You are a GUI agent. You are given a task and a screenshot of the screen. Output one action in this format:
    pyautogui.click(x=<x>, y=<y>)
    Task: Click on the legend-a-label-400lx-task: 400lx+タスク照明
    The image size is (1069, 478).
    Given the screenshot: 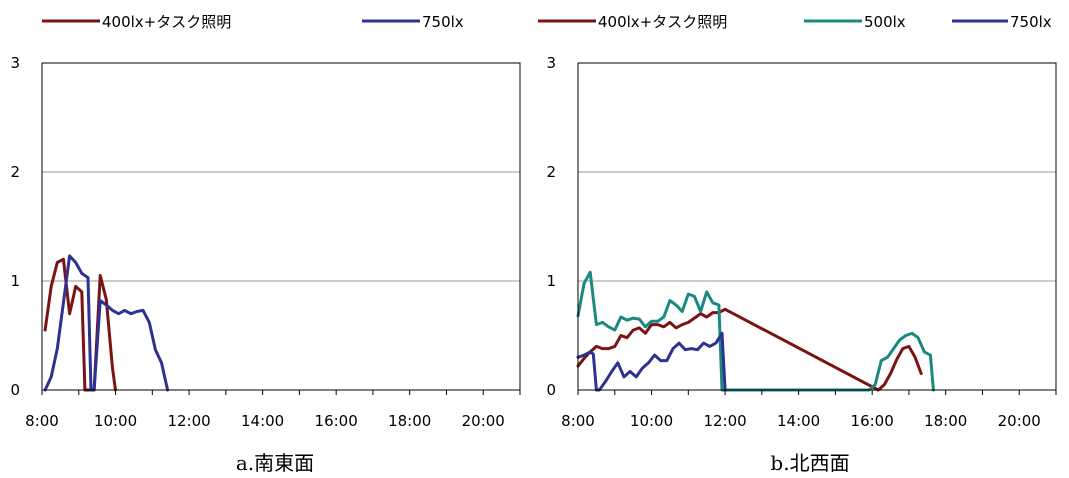 What is the action you would take?
    pyautogui.click(x=166, y=22)
    